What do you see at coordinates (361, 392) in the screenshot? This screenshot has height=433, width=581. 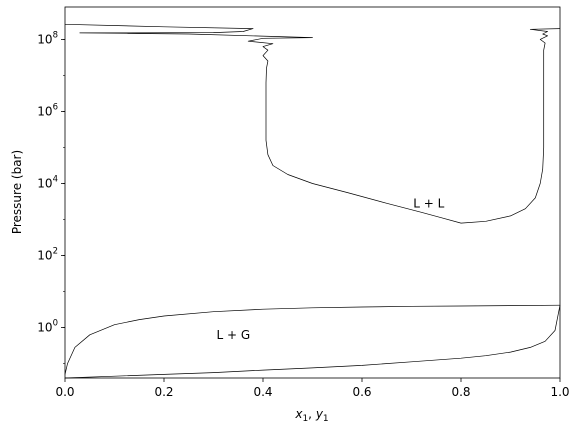 I see `x-tick-label: 0.6` at bounding box center [361, 392].